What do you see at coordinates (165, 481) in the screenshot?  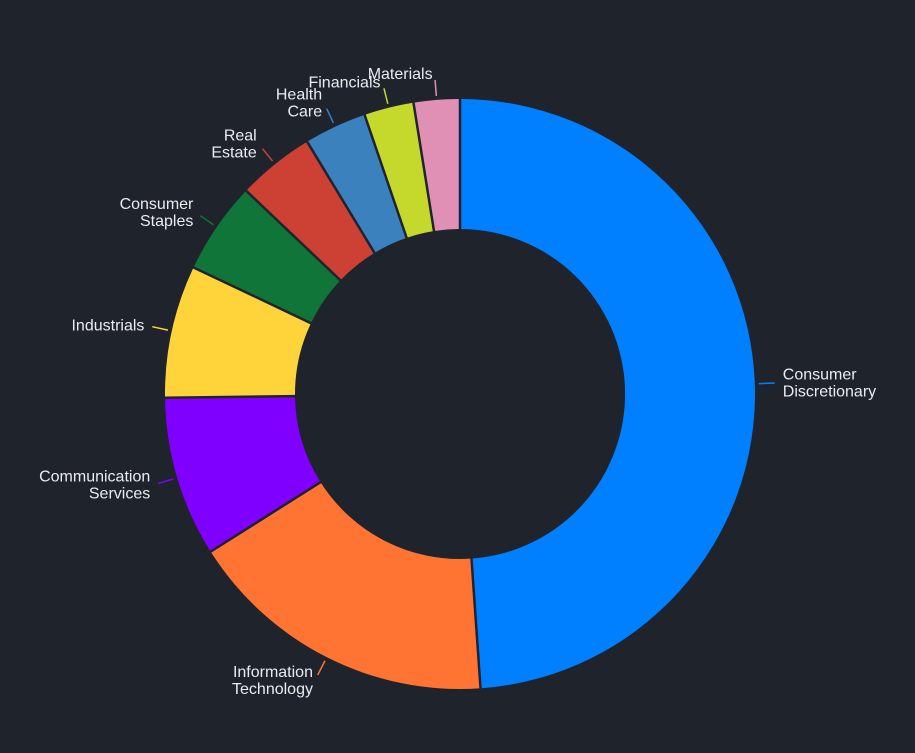 I see `leader-line-communication-services` at bounding box center [165, 481].